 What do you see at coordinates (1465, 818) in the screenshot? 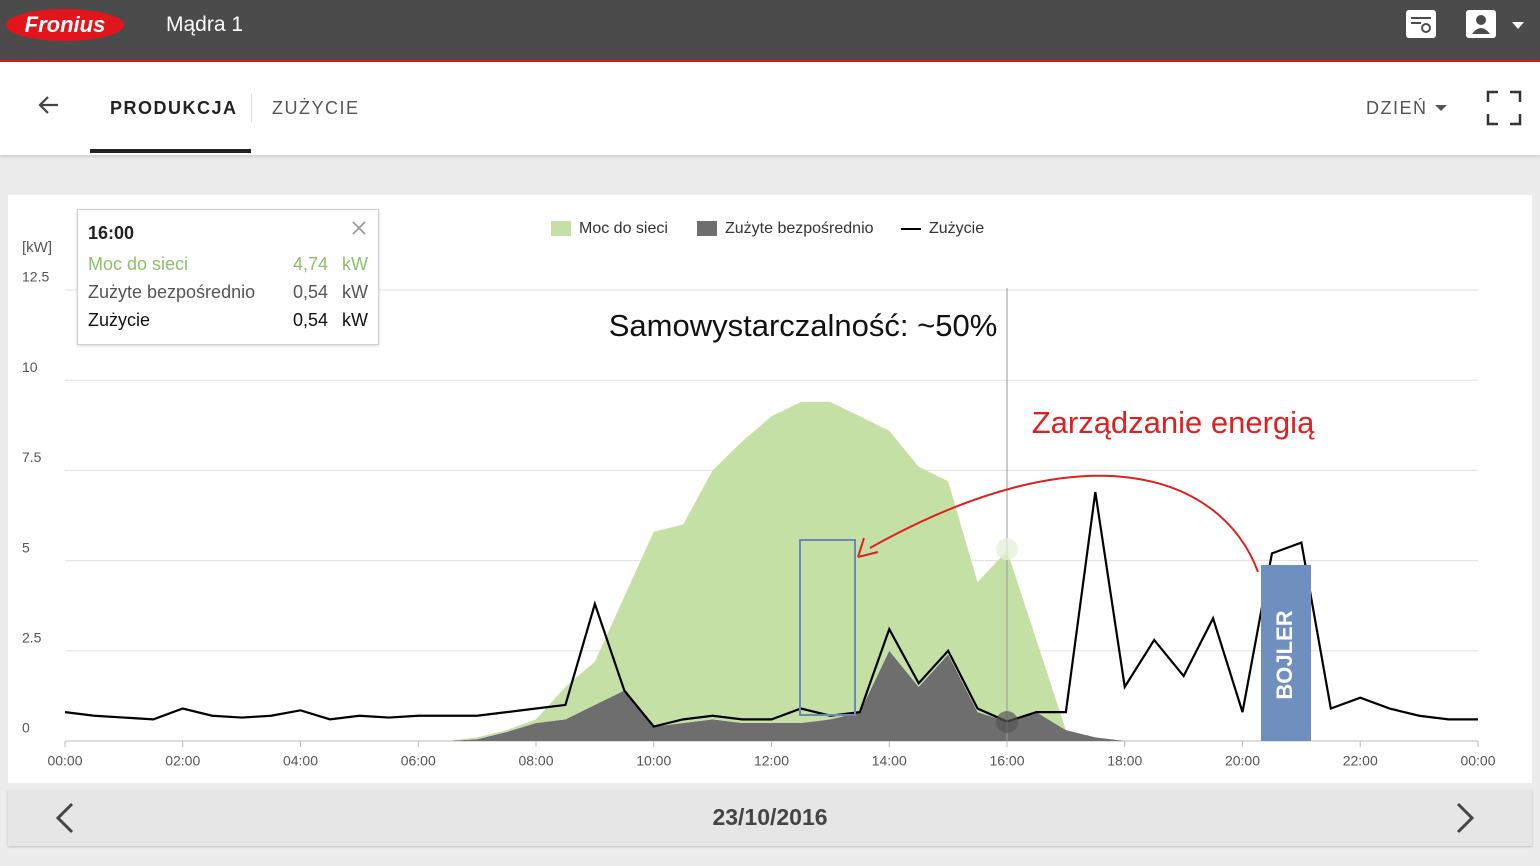
I see `next-day` at bounding box center [1465, 818].